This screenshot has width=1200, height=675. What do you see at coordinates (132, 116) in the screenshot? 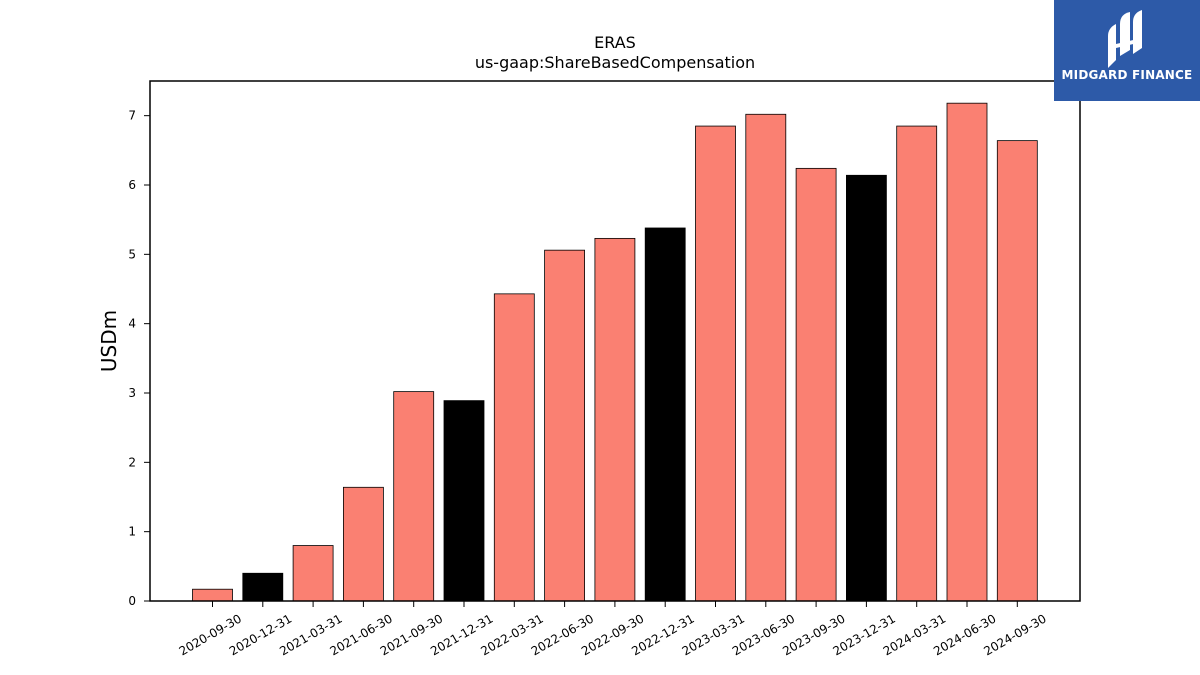
I see `y-tick-label: 7` at bounding box center [132, 116].